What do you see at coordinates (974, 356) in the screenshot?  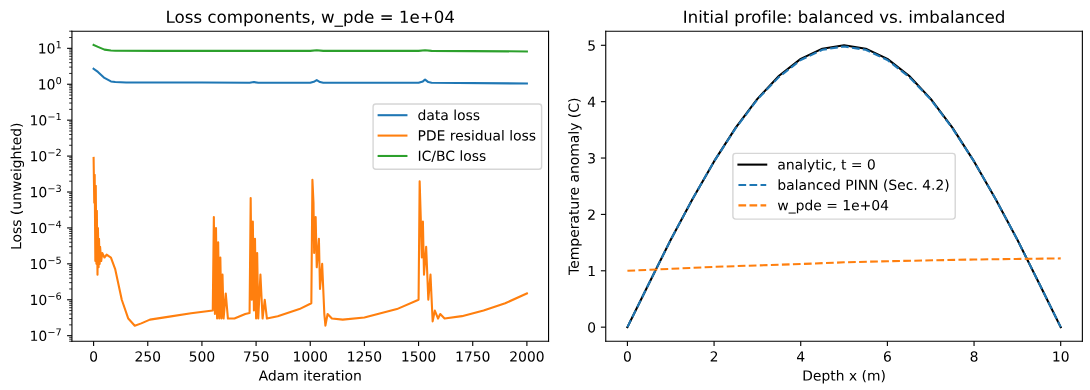 I see `x-tick-label: 8` at bounding box center [974, 356].